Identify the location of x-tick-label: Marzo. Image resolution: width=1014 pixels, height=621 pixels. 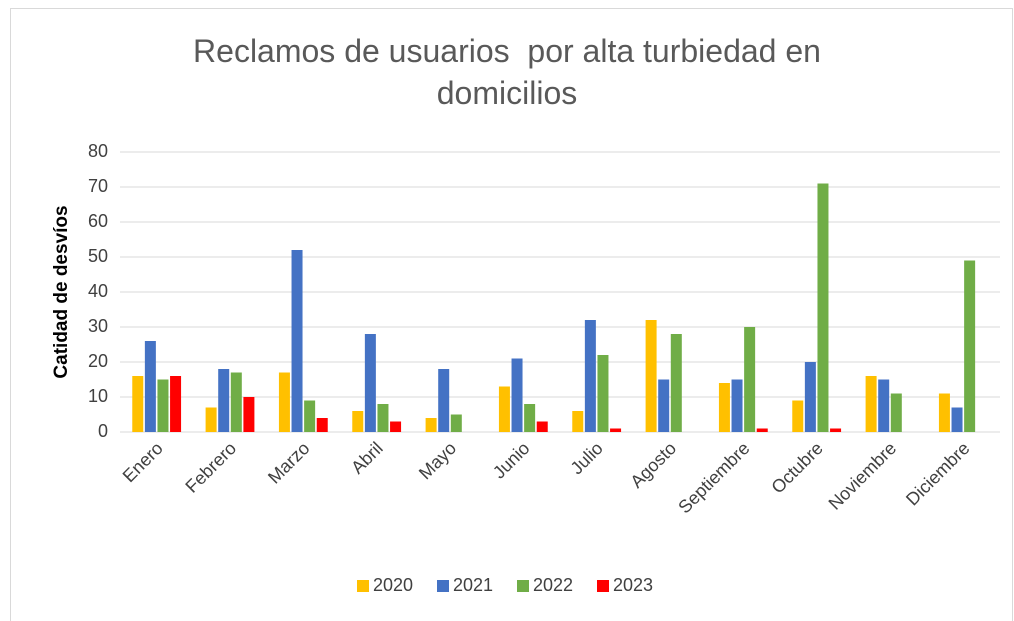
(289, 463).